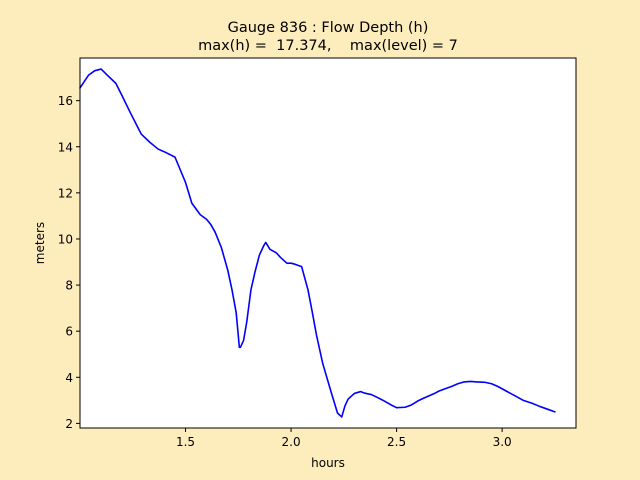 The height and width of the screenshot is (480, 640). What do you see at coordinates (328, 46) in the screenshot?
I see `chart-title-line-2: max(h) = 17.374, max(level) = 7` at bounding box center [328, 46].